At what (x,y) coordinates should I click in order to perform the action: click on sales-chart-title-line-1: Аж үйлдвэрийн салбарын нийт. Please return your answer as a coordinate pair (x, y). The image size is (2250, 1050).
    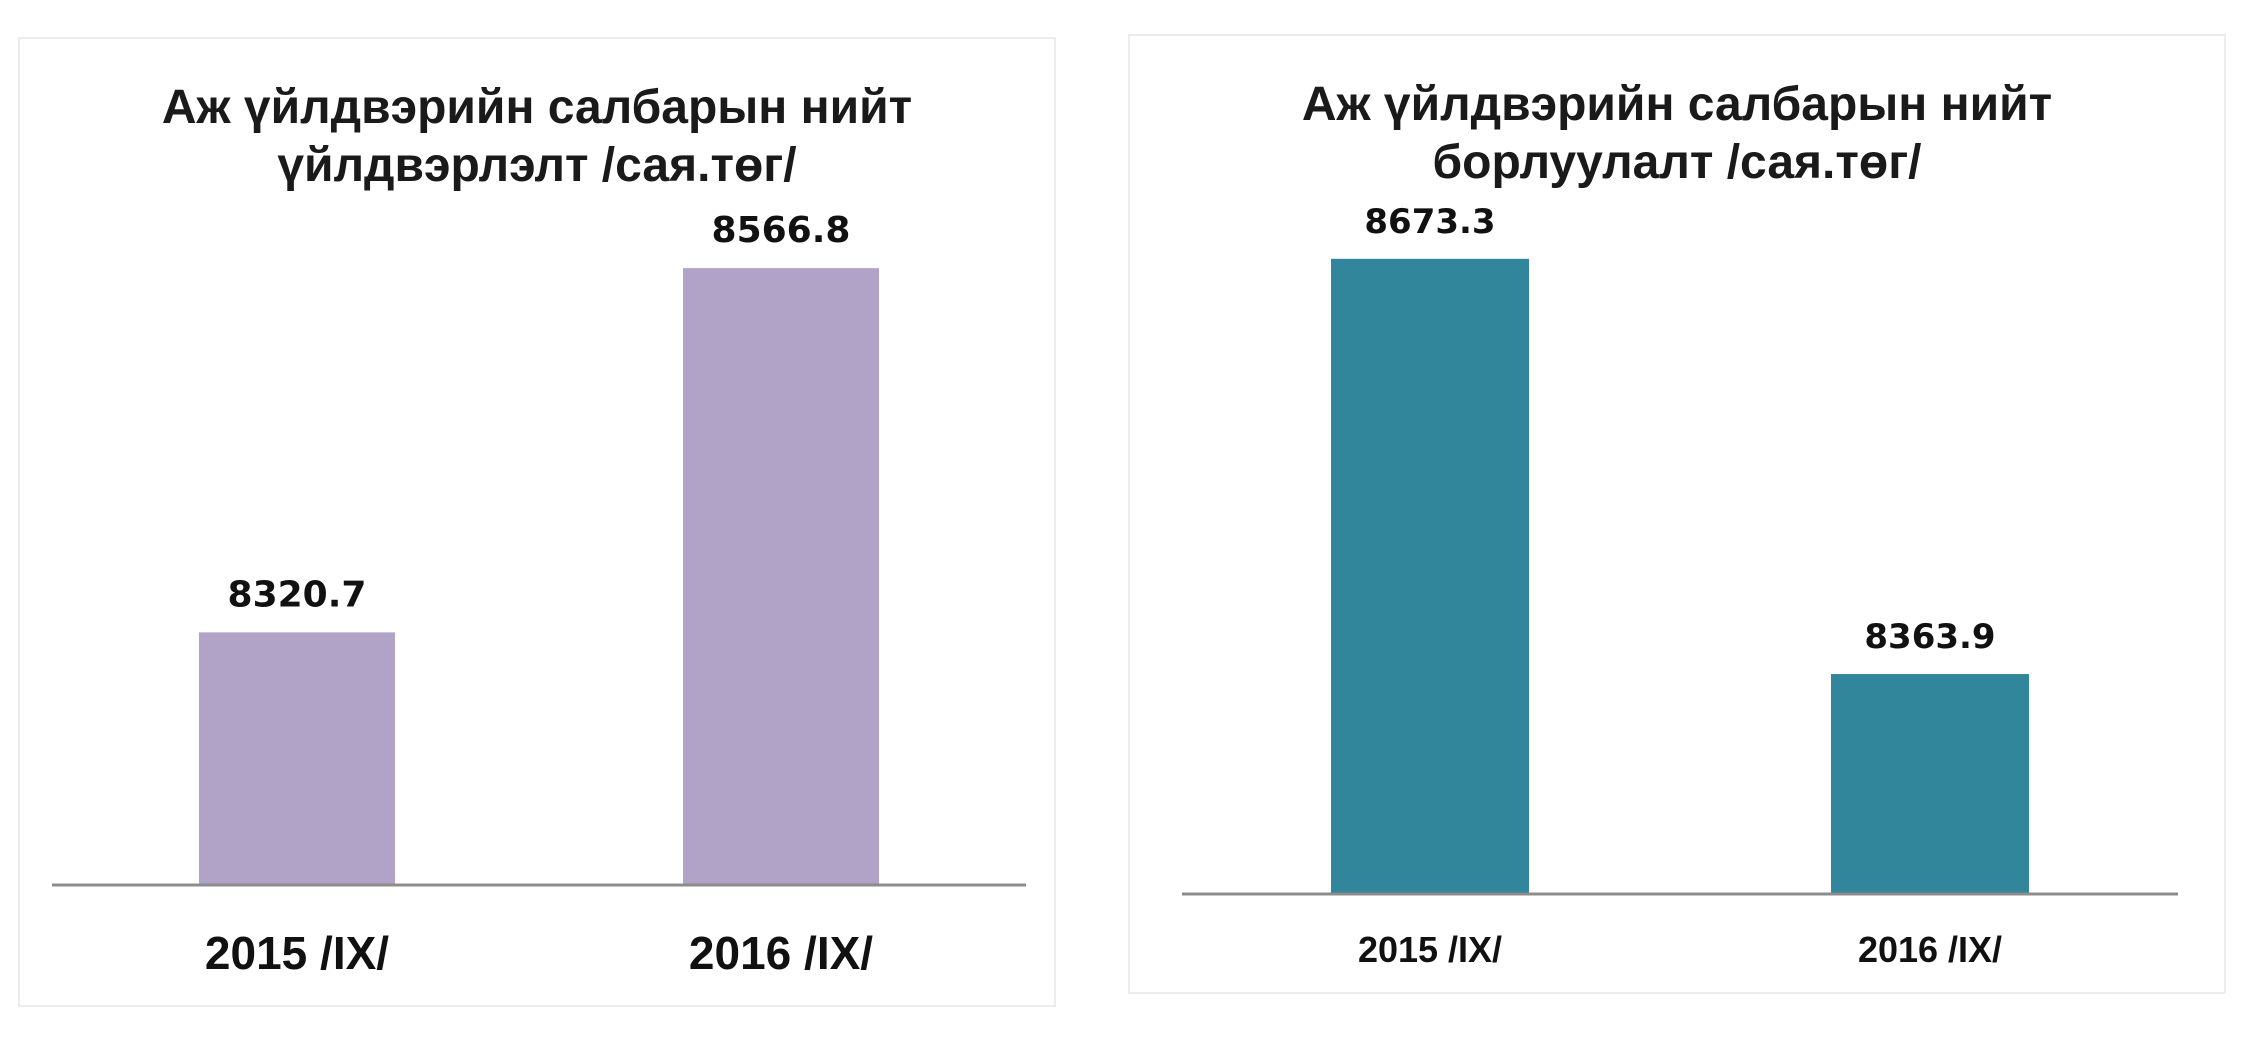
    Looking at the image, I should click on (1677, 104).